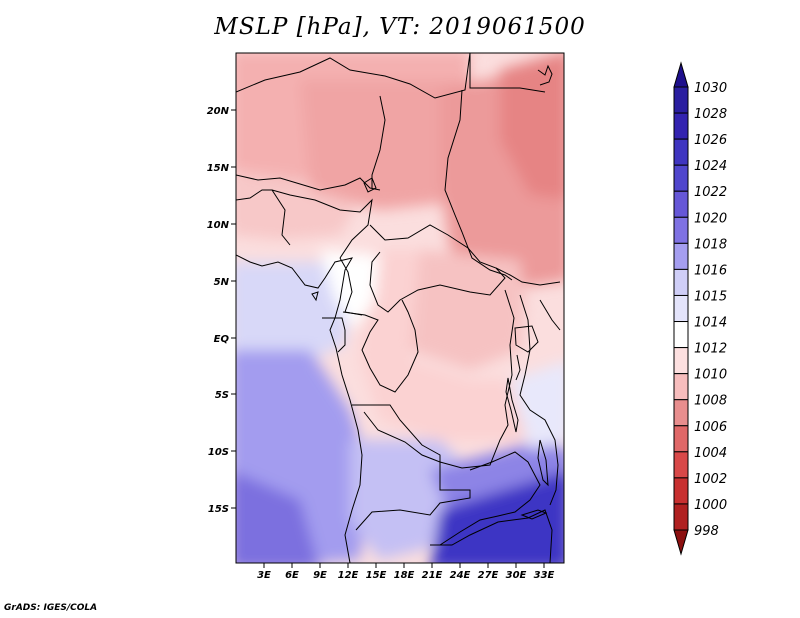 The width and height of the screenshot is (800, 618). What do you see at coordinates (710, 244) in the screenshot?
I see `colorbar-label: 1018` at bounding box center [710, 244].